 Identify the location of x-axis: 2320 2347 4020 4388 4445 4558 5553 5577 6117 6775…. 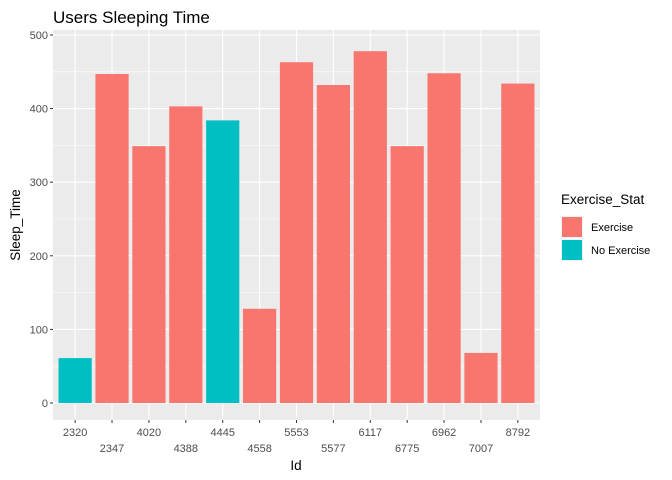
(296, 437).